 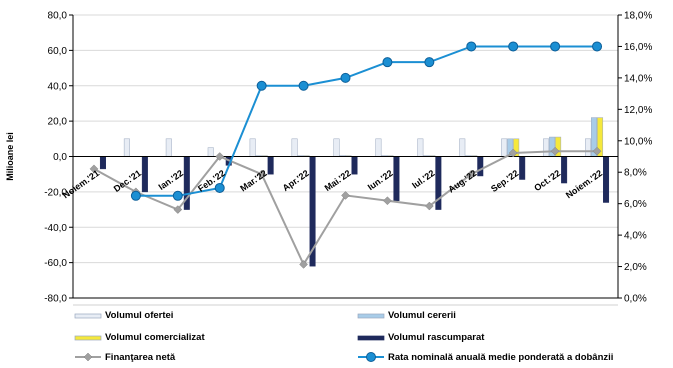 What do you see at coordinates (422, 315) in the screenshot?
I see `legend-label: Volumul cererii` at bounding box center [422, 315].